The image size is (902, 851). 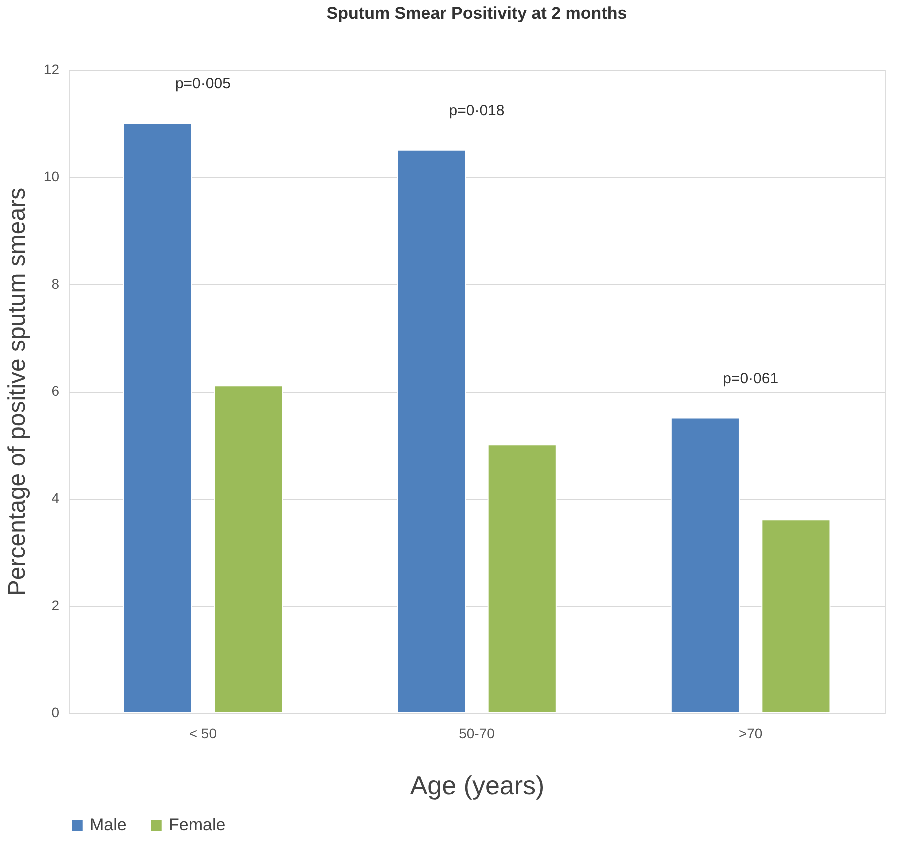 I want to click on annotation: p=0·005, so click(x=203, y=84).